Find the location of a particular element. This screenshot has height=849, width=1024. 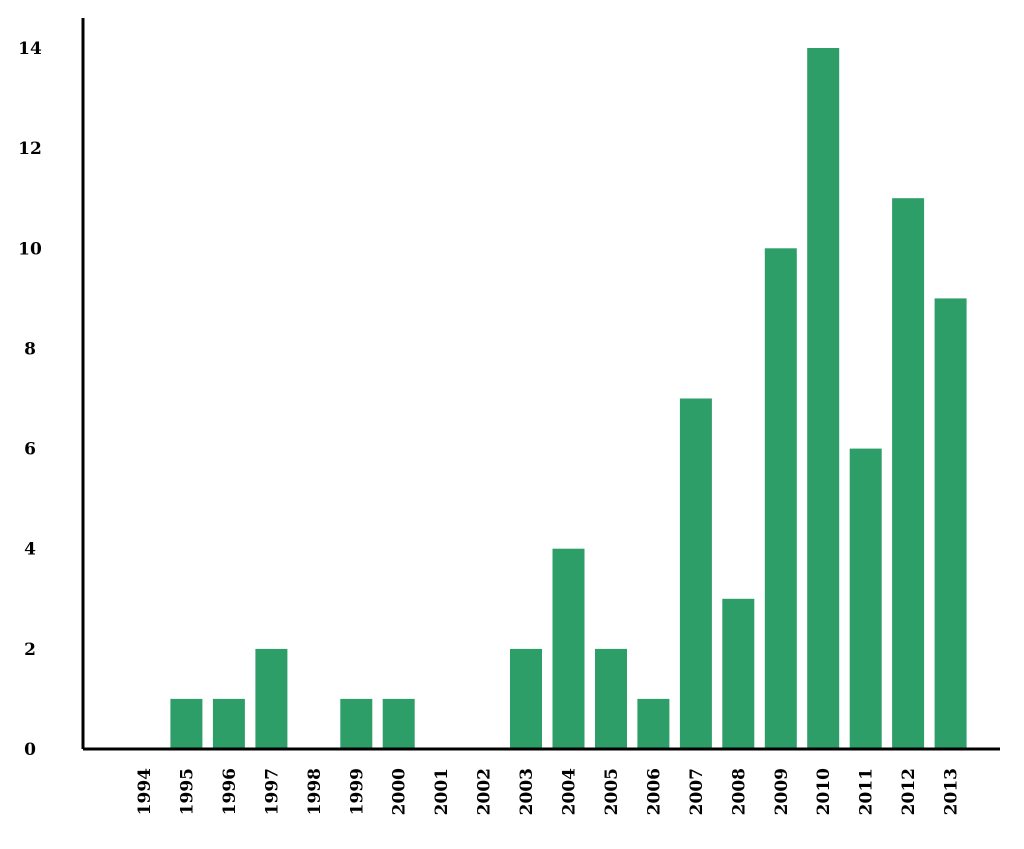

bar-1997 is located at coordinates (271, 698).